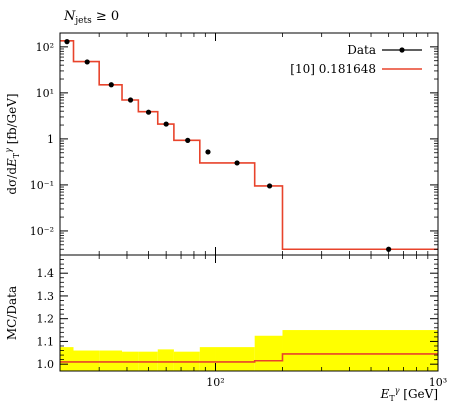 This screenshot has height=407, width=450. I want to click on ratio-y-axis-label: MC/Data, so click(12, 313).